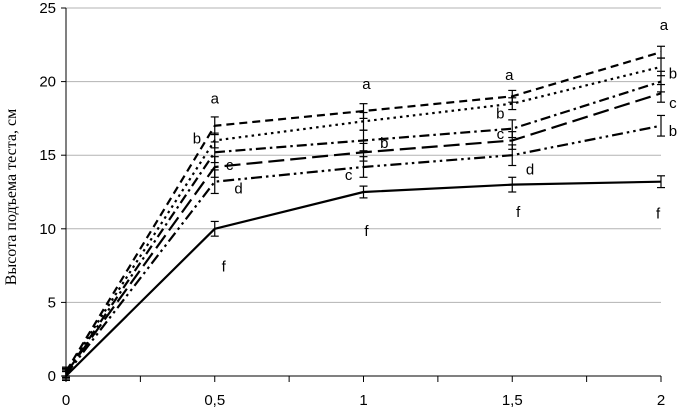 The width and height of the screenshot is (677, 413). I want to click on x-tick-label: 0,5, so click(214, 400).